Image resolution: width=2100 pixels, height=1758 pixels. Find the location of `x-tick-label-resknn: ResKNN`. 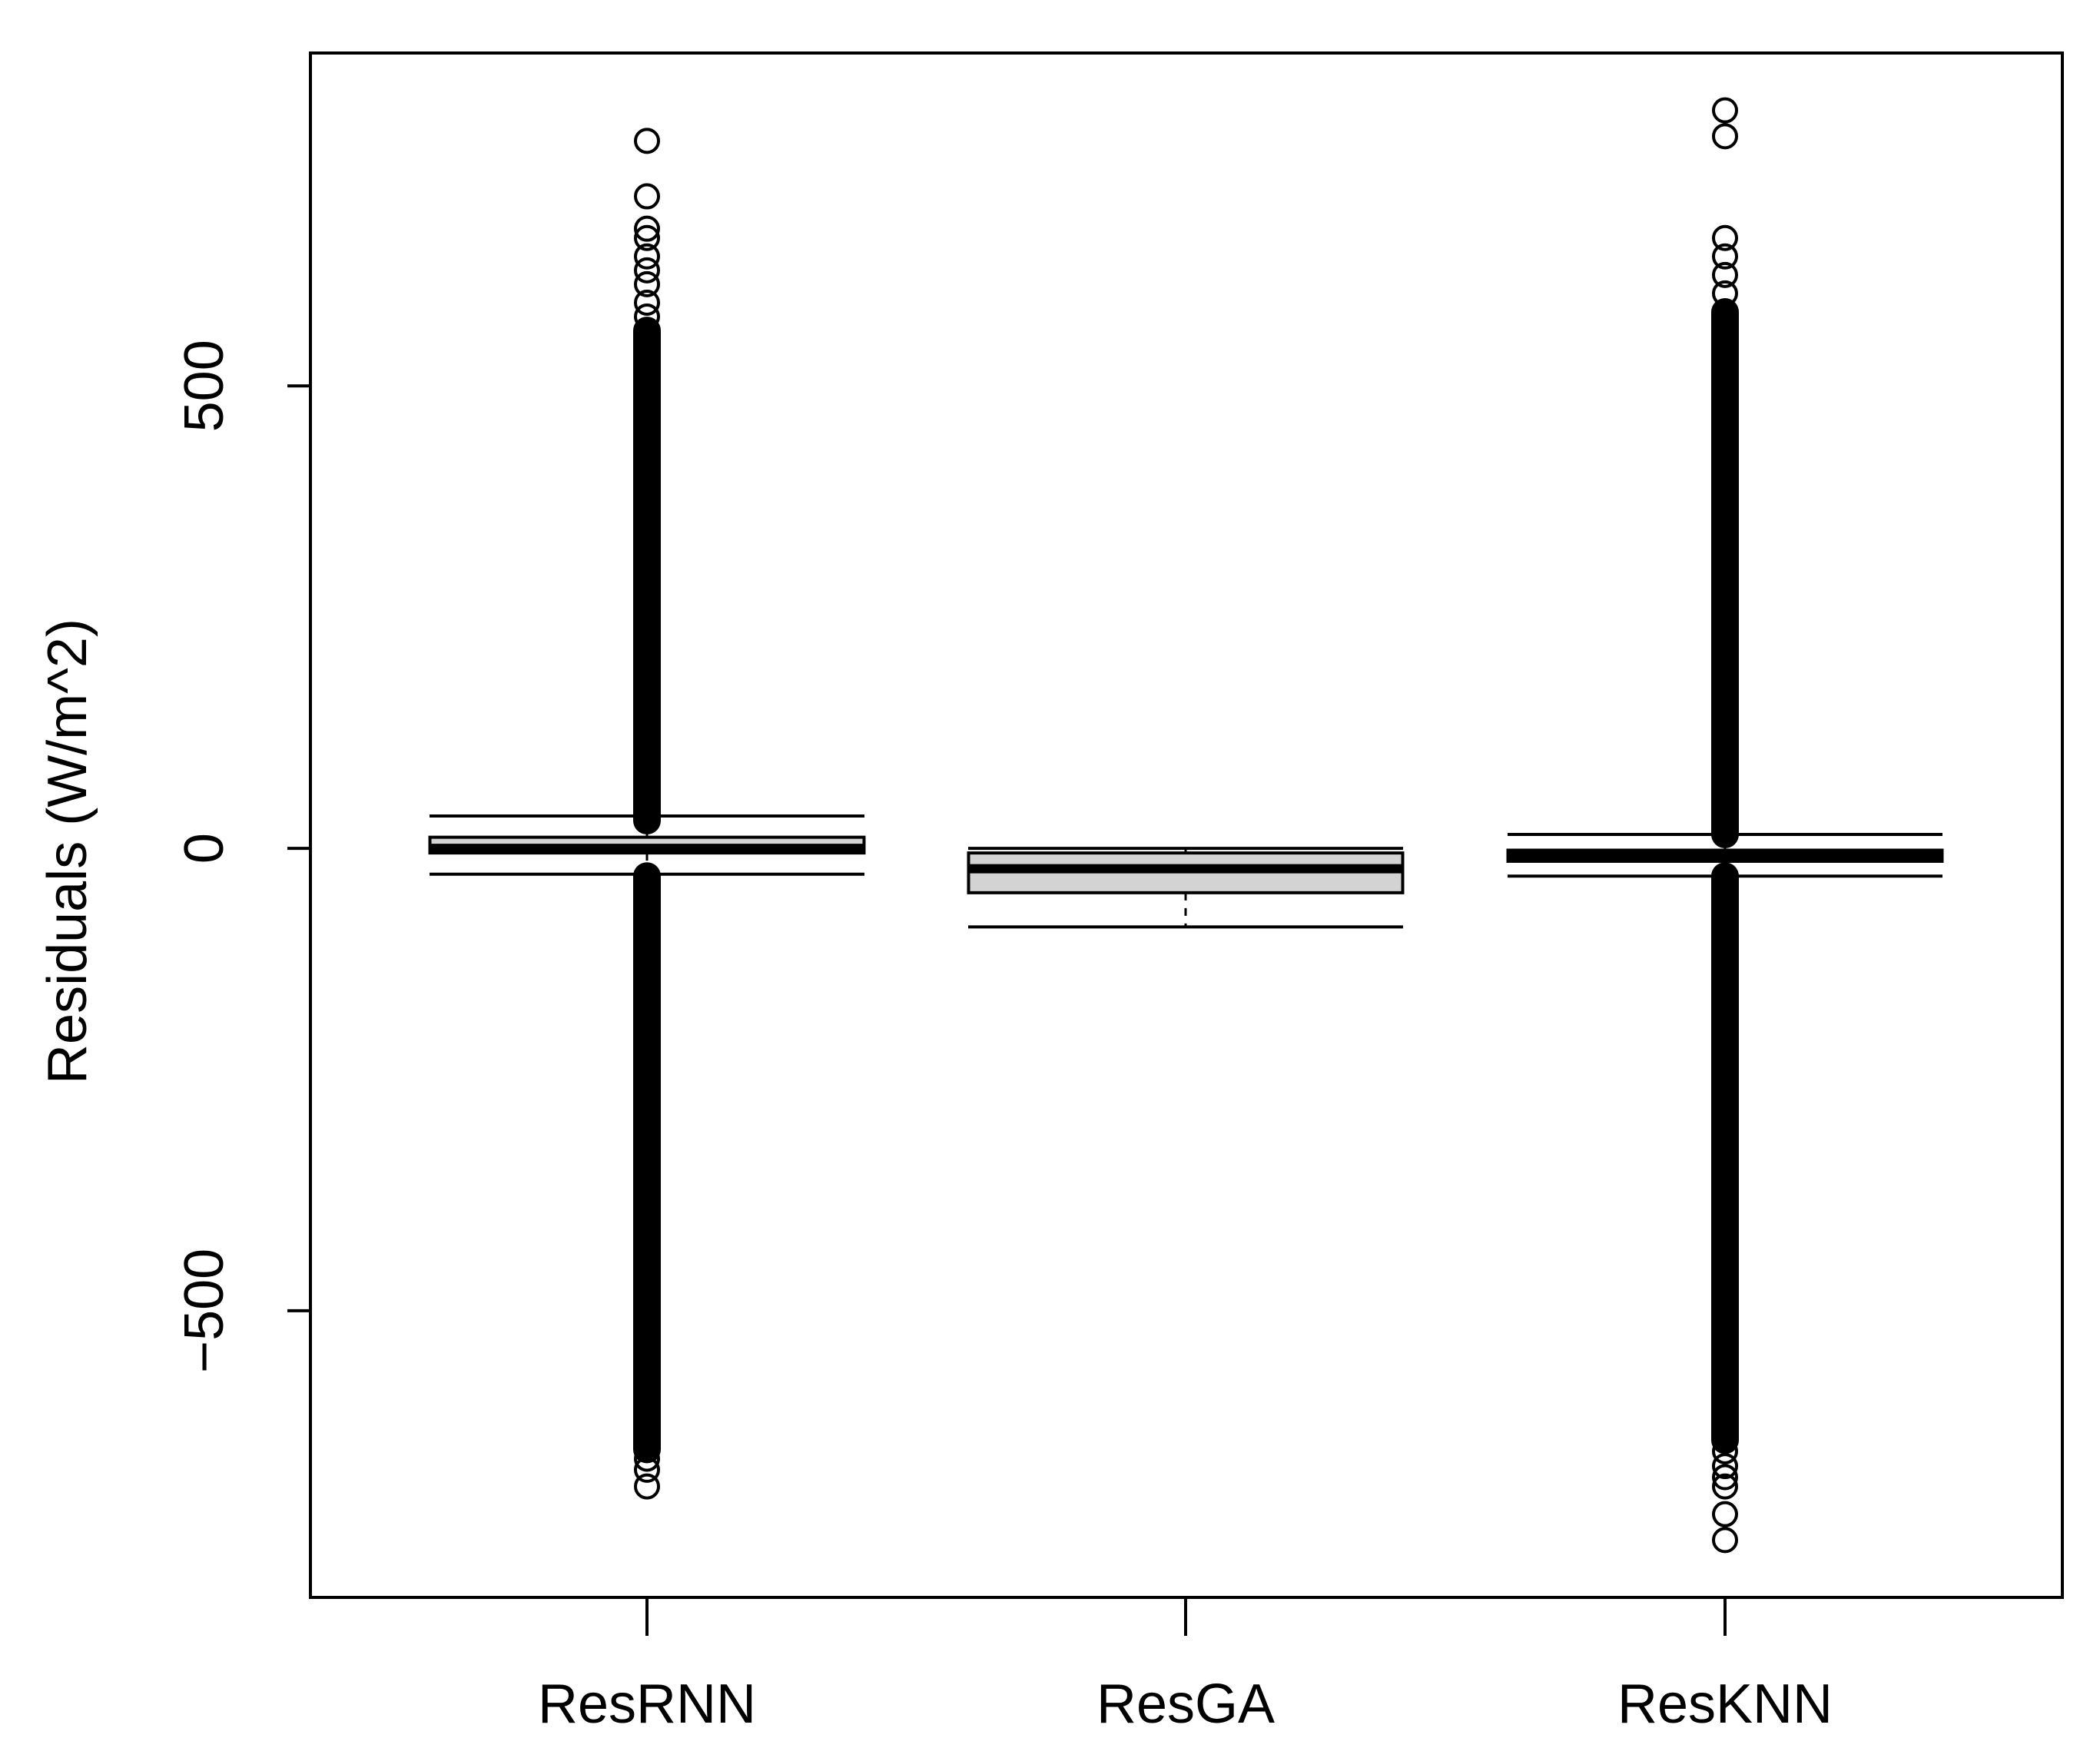

x-tick-label-resknn: ResKNN is located at coordinates (1725, 1704).